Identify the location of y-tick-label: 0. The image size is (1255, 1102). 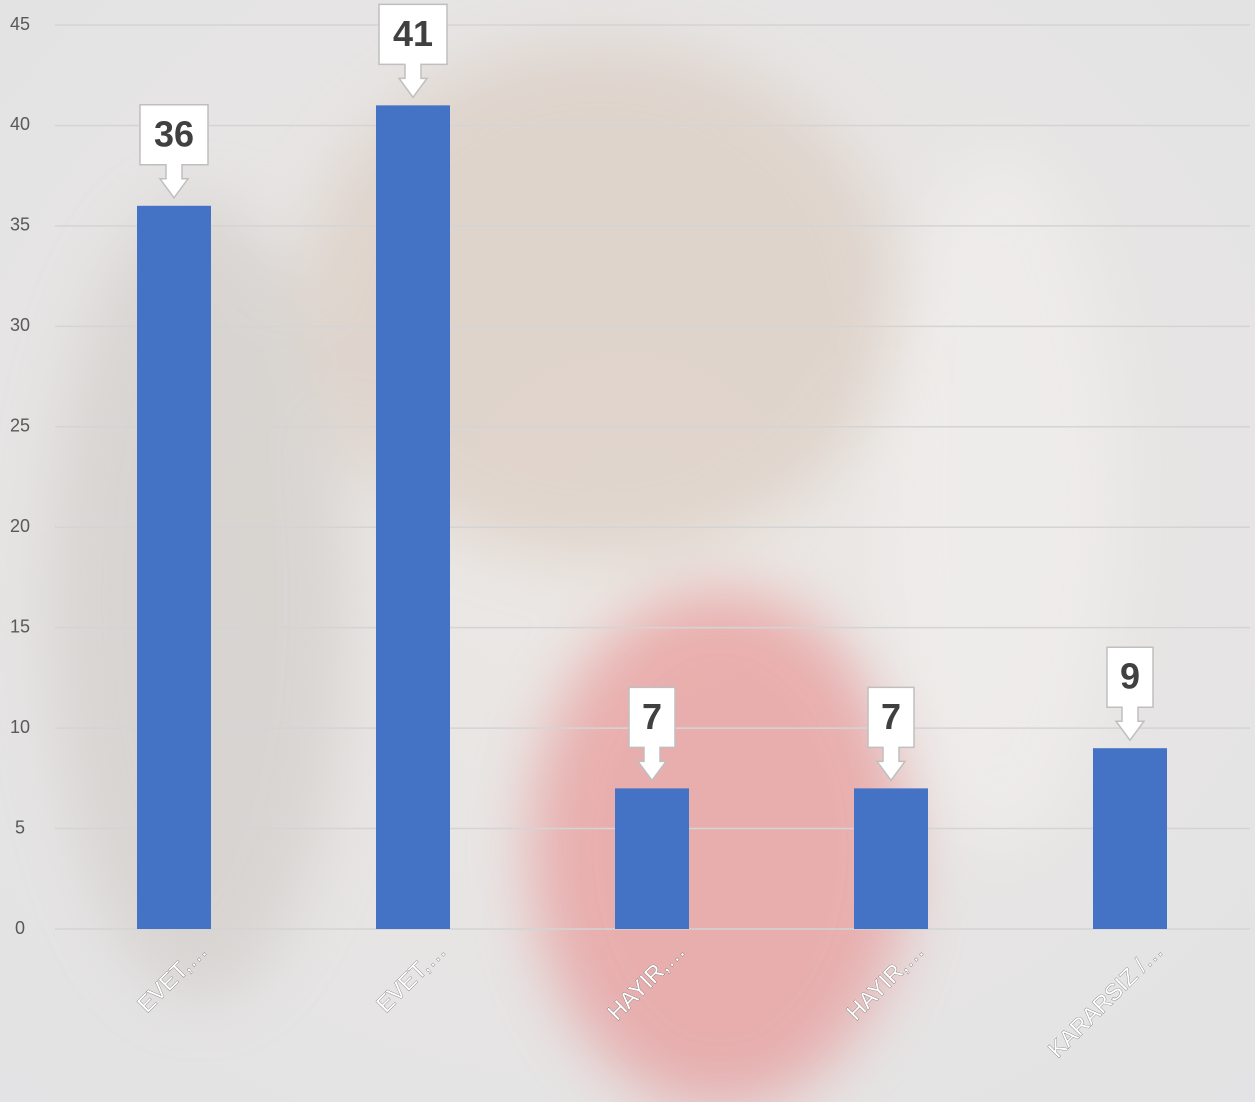
(20, 928).